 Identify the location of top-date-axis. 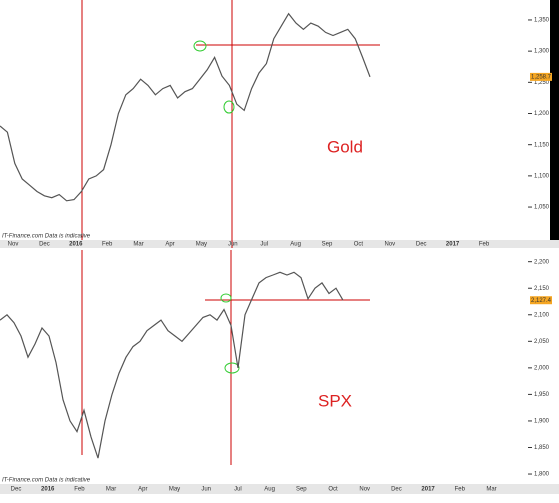
(279, 244).